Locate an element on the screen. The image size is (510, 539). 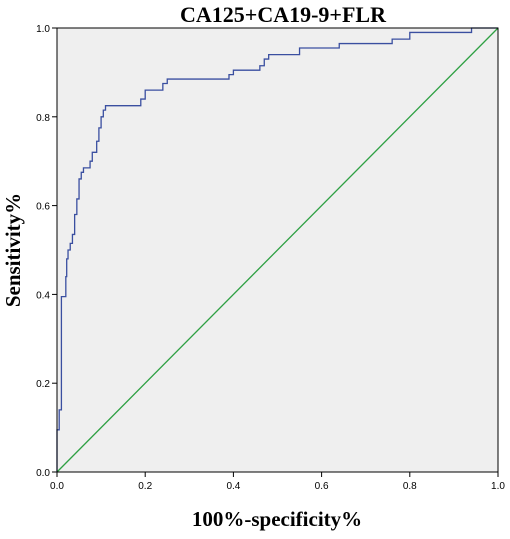
y-axis-label: Sensitivity% is located at coordinates (13, 250).